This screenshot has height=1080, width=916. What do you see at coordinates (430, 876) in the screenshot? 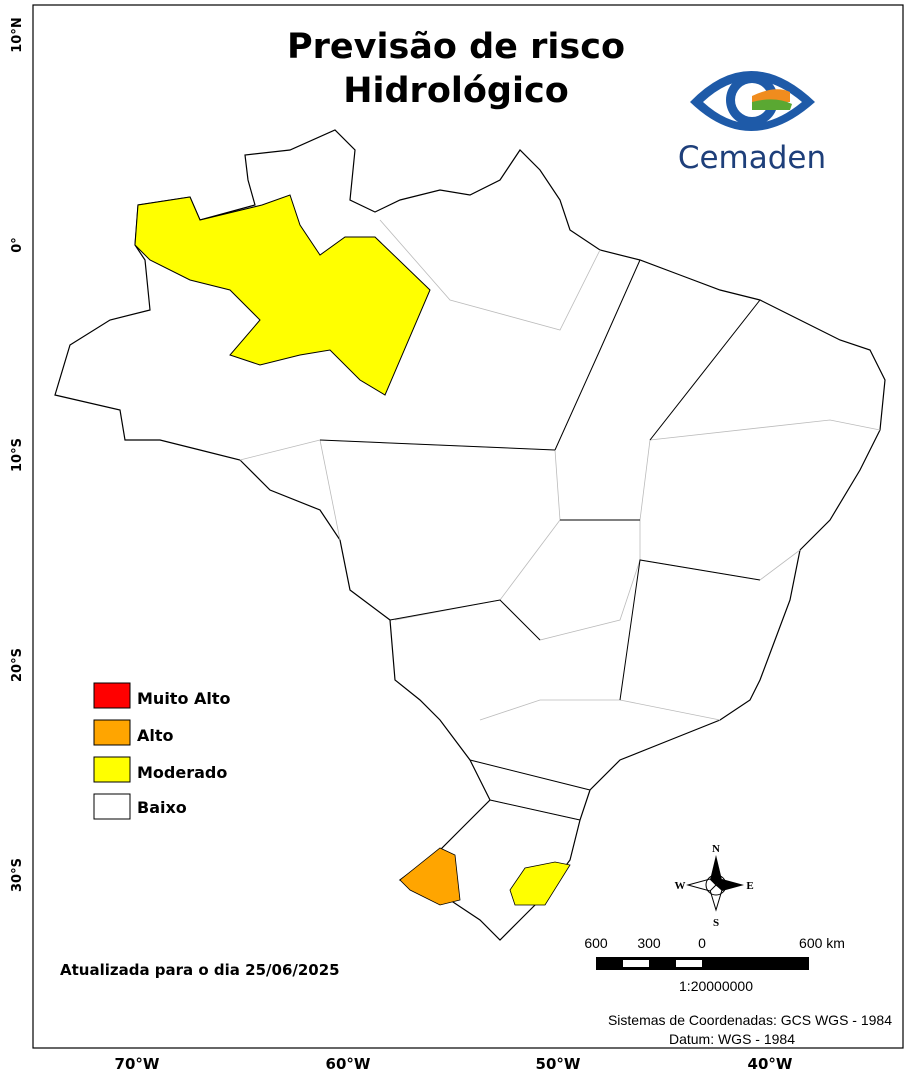
I see `risk-area-high` at bounding box center [430, 876].